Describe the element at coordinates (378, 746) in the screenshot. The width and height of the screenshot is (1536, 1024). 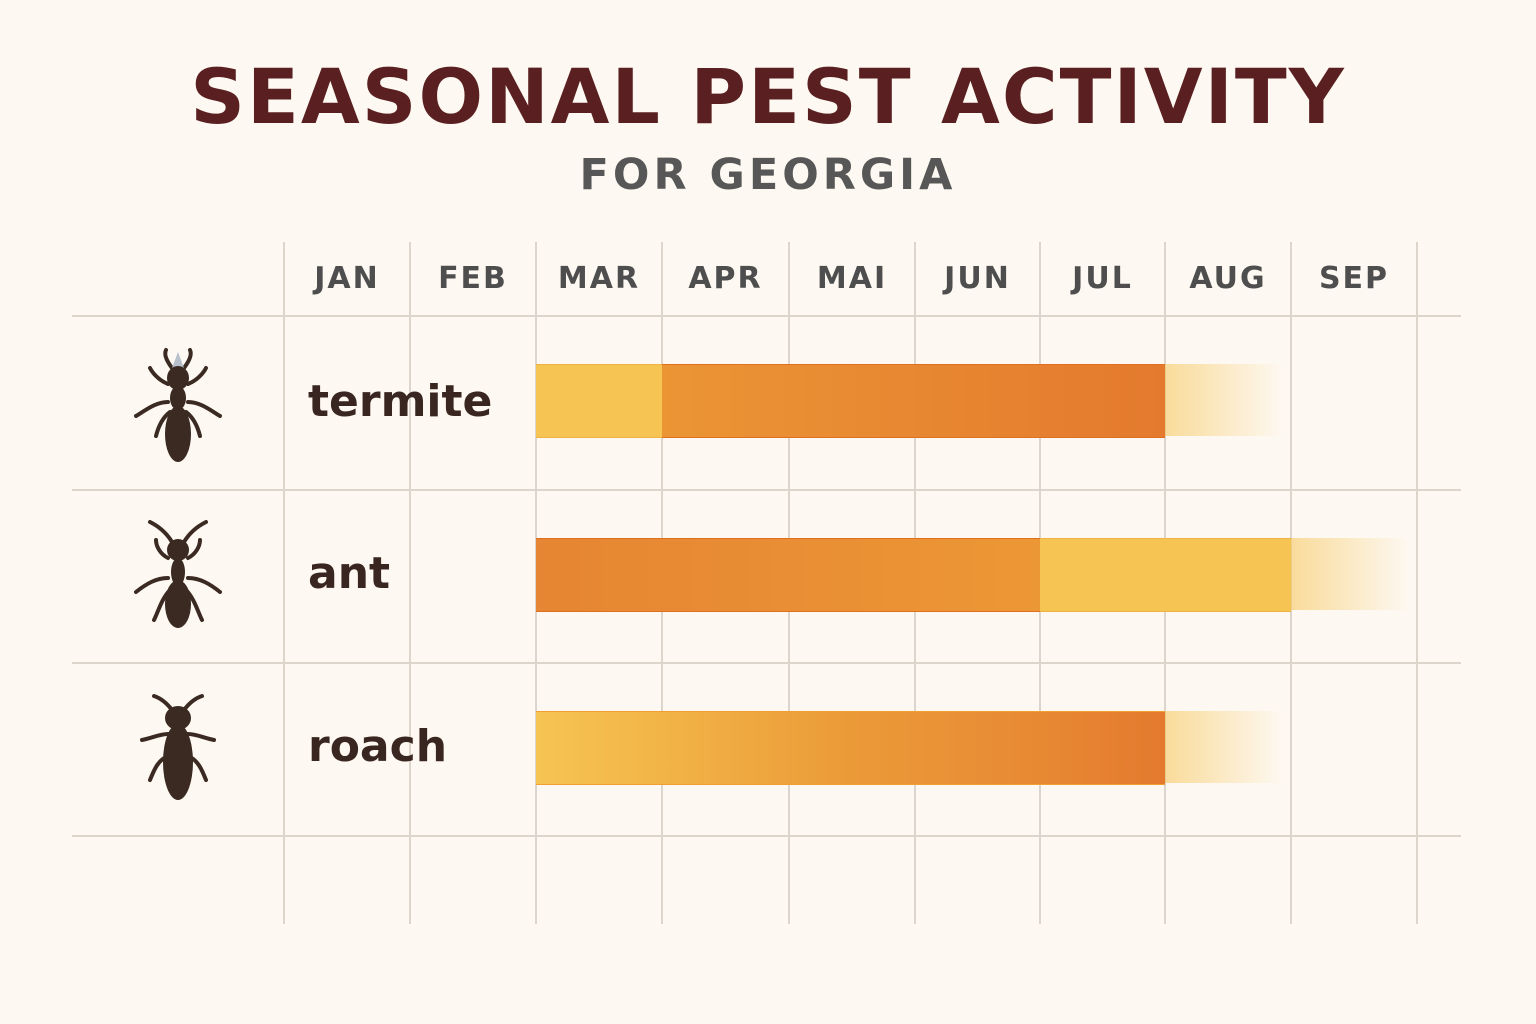
I see `row-label-roach: roach` at that location.